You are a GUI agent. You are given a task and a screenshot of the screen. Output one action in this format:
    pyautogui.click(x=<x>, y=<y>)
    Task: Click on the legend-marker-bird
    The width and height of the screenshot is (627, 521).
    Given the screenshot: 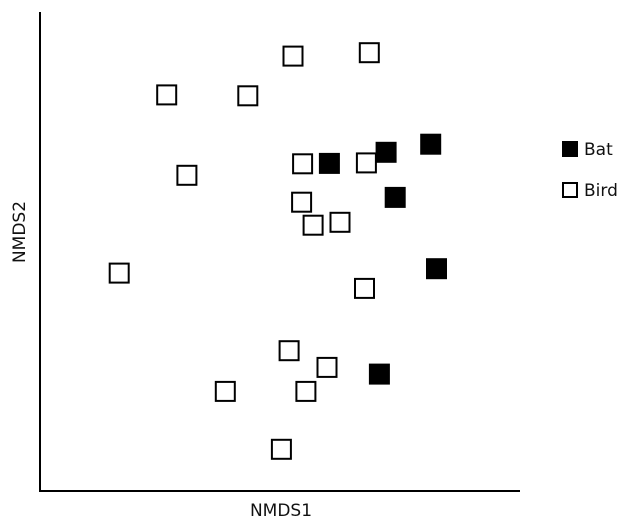 What is the action you would take?
    pyautogui.click(x=570, y=190)
    